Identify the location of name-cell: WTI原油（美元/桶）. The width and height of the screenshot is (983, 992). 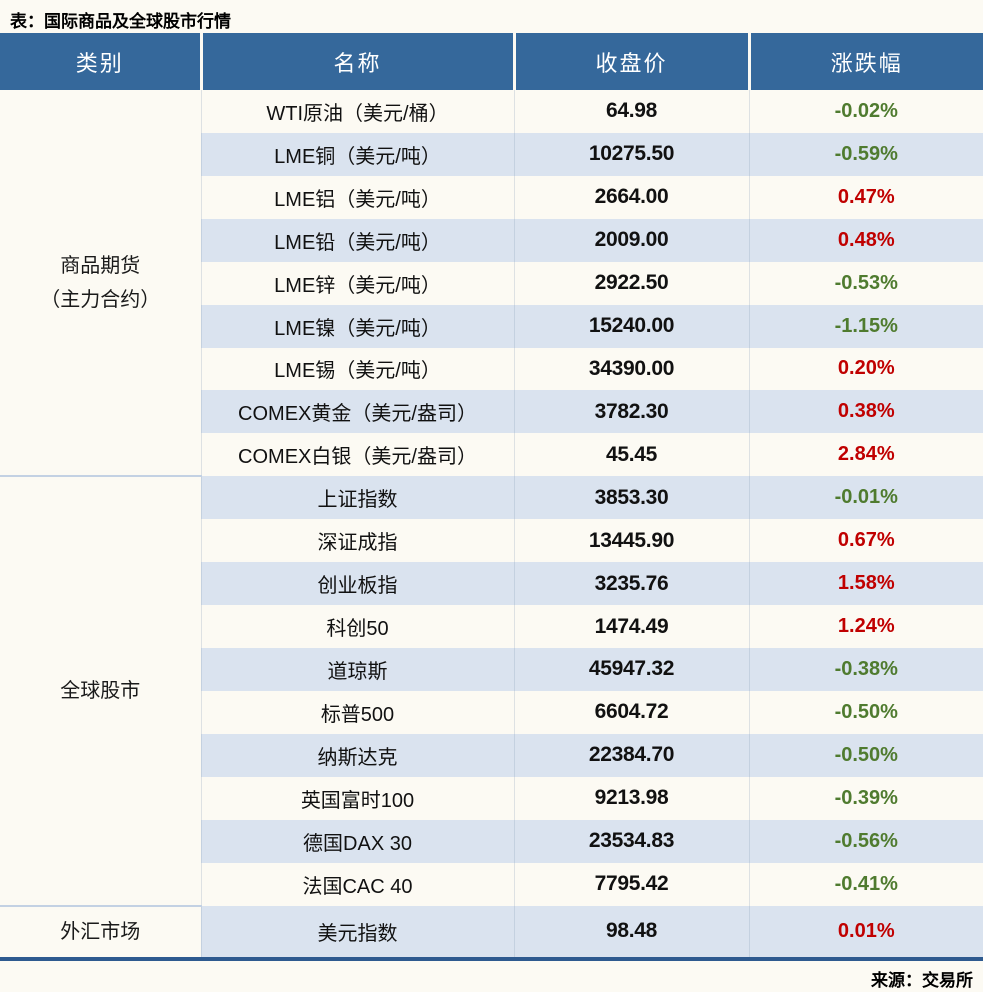
(358, 111).